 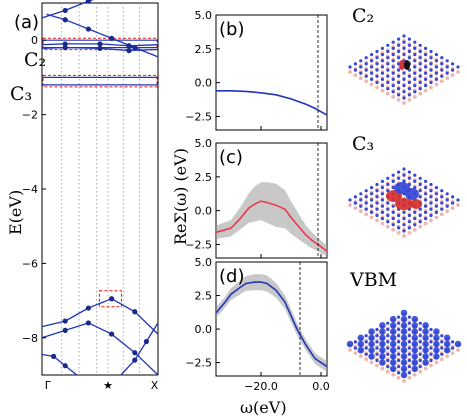 I want to click on panel-a-label: (a), so click(x=26, y=22).